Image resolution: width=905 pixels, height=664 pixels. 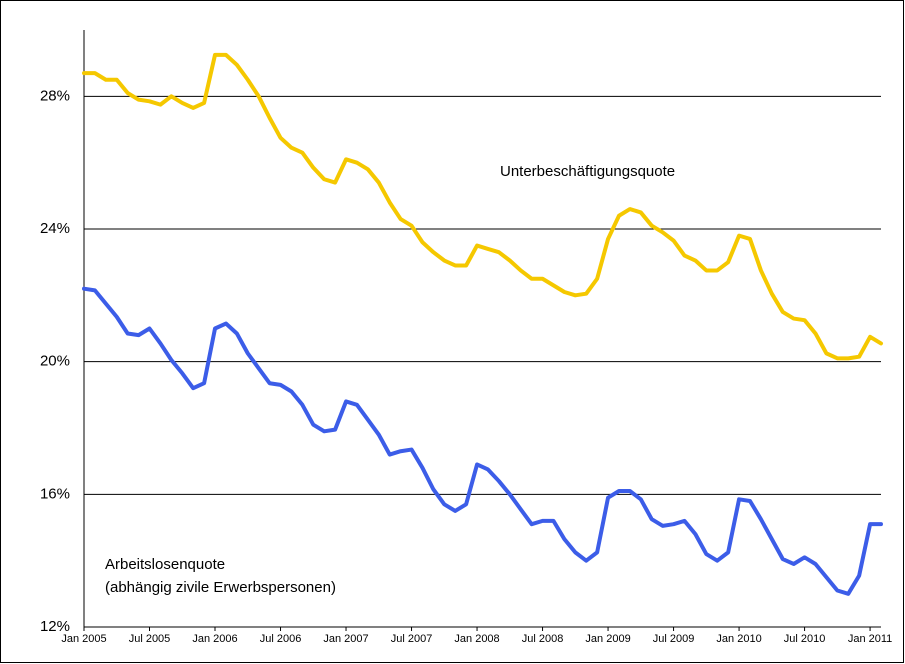 I want to click on y-tick-label: 12%, so click(x=55, y=626).